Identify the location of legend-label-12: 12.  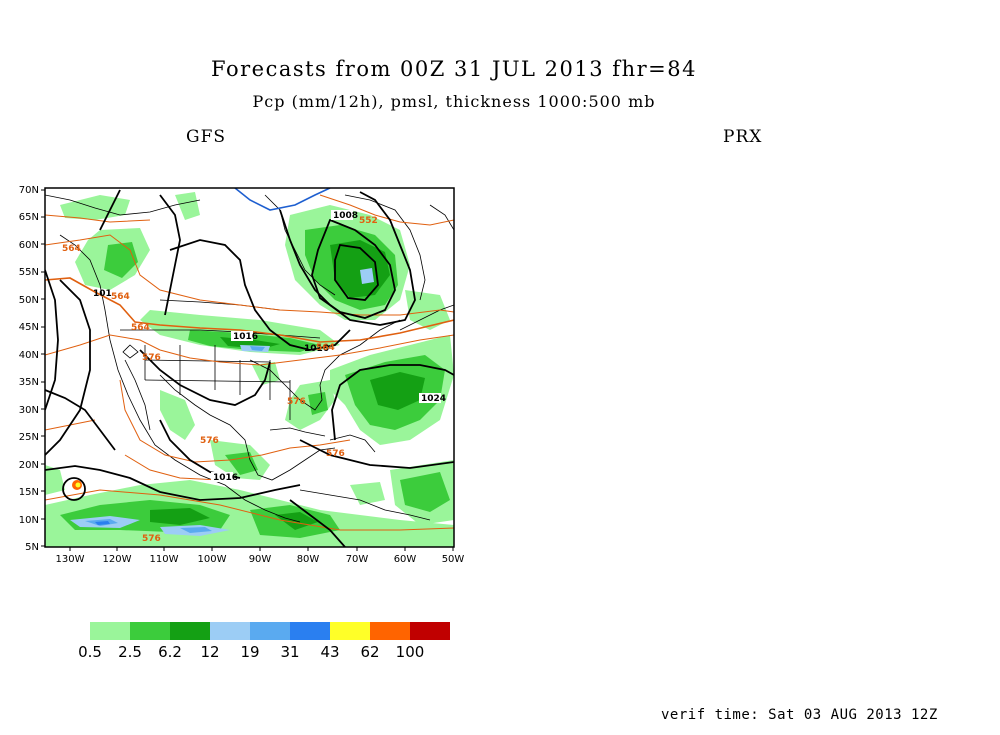
(209, 652).